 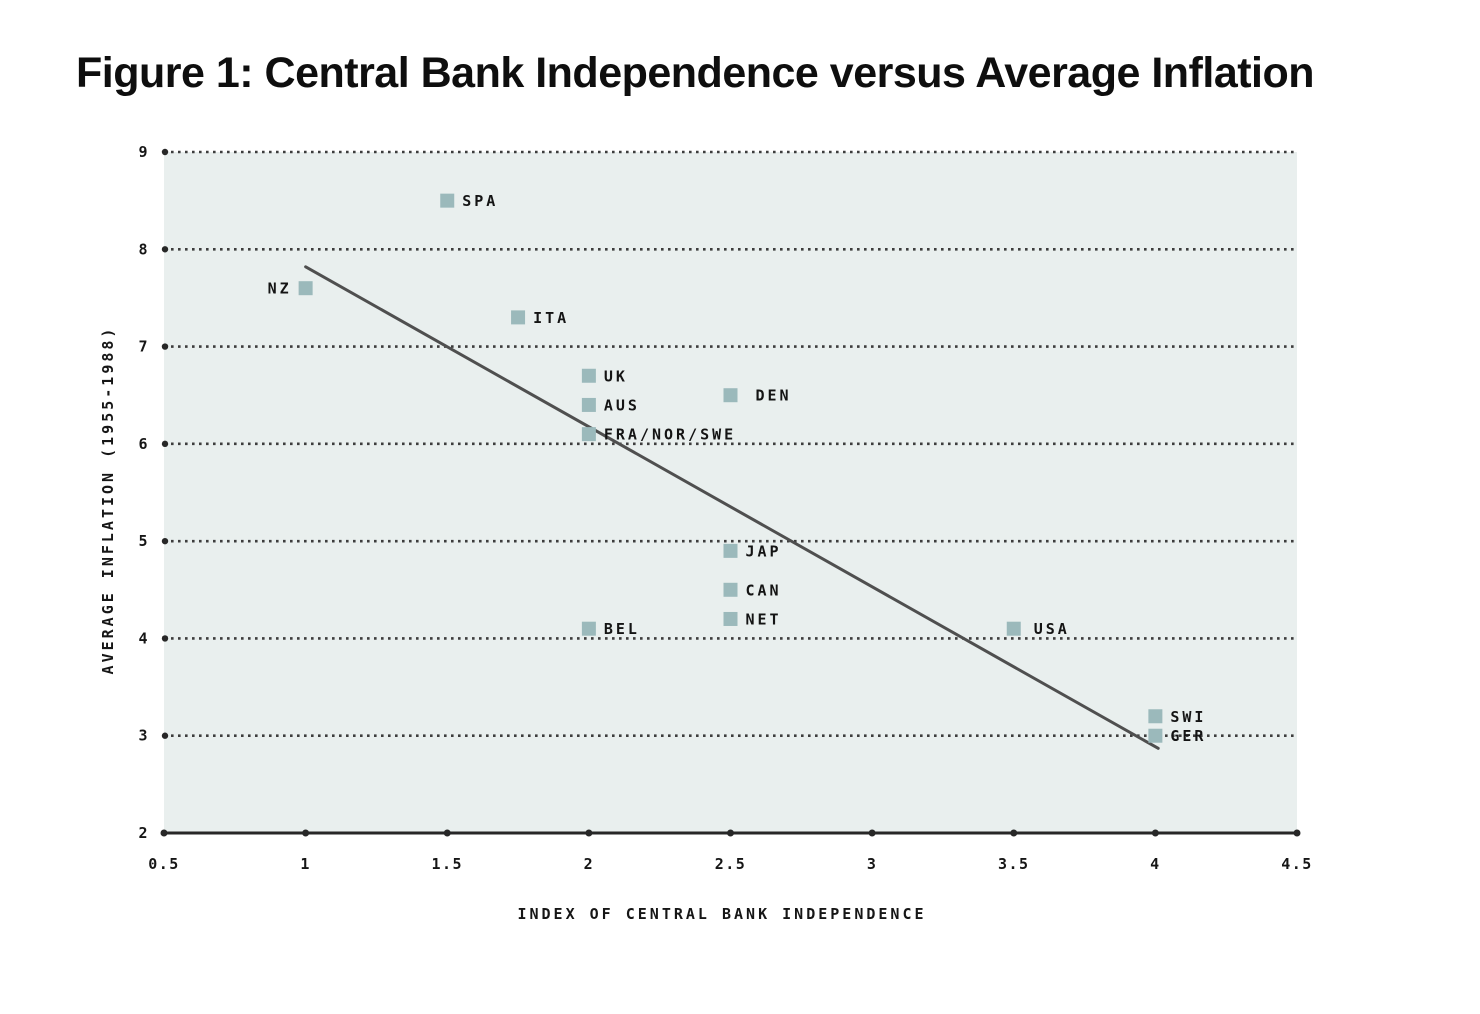 I want to click on y-tick-label-3: 3, so click(x=143, y=736).